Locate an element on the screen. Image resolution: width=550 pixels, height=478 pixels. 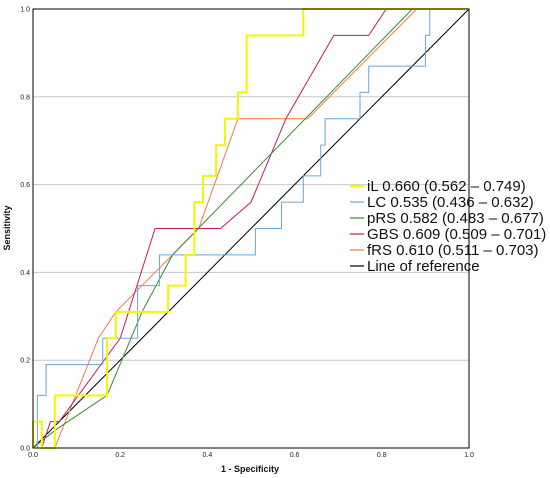
y-axis-title: Sensitivity is located at coordinates (7, 227).